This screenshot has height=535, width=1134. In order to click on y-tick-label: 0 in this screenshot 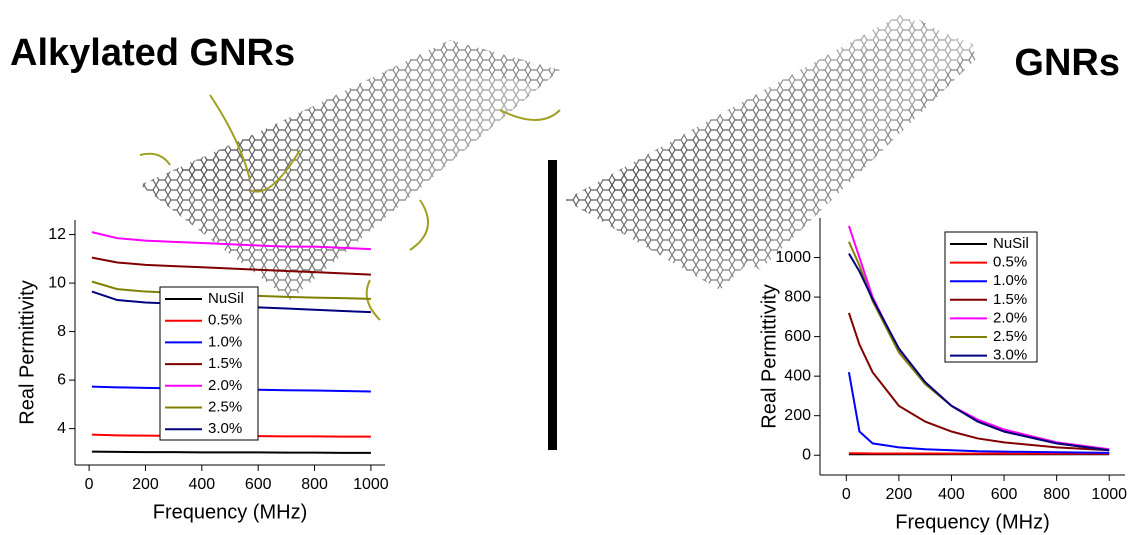, I will do `click(806, 454)`.